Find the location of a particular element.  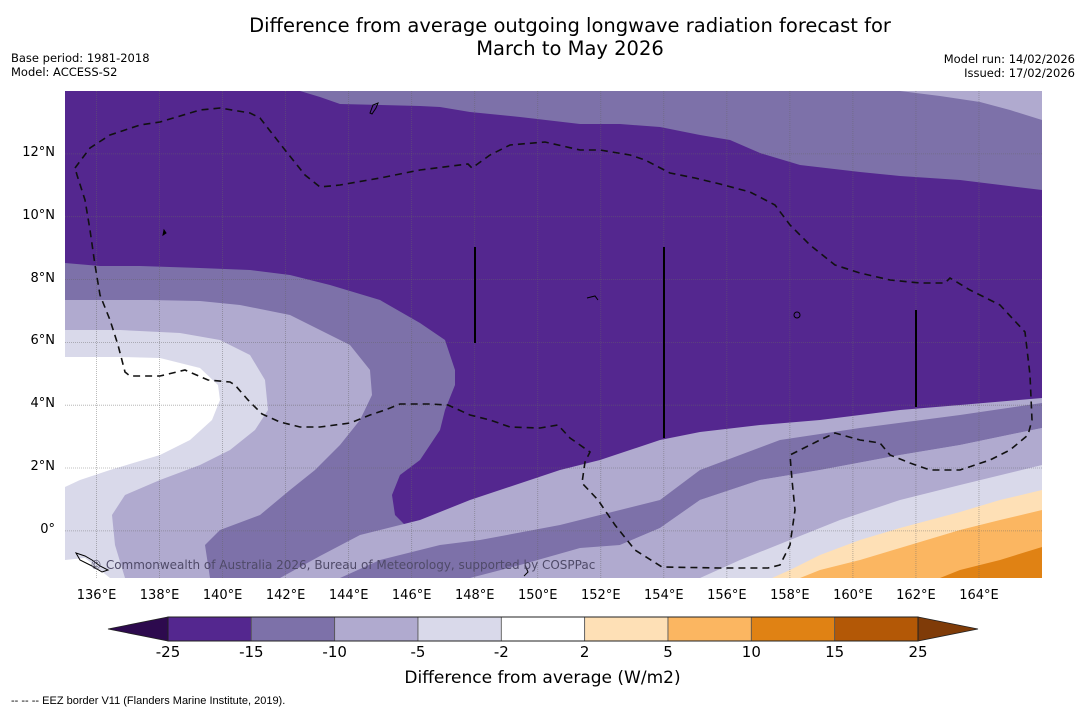

colorbar-tick-label: -10 is located at coordinates (334, 652).